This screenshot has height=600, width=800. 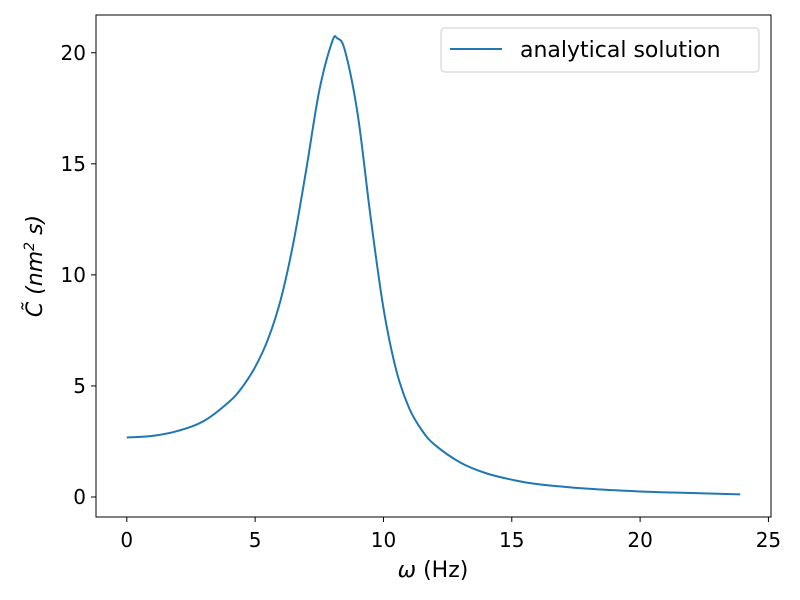 I want to click on x-tick-label: 20, so click(x=639, y=540).